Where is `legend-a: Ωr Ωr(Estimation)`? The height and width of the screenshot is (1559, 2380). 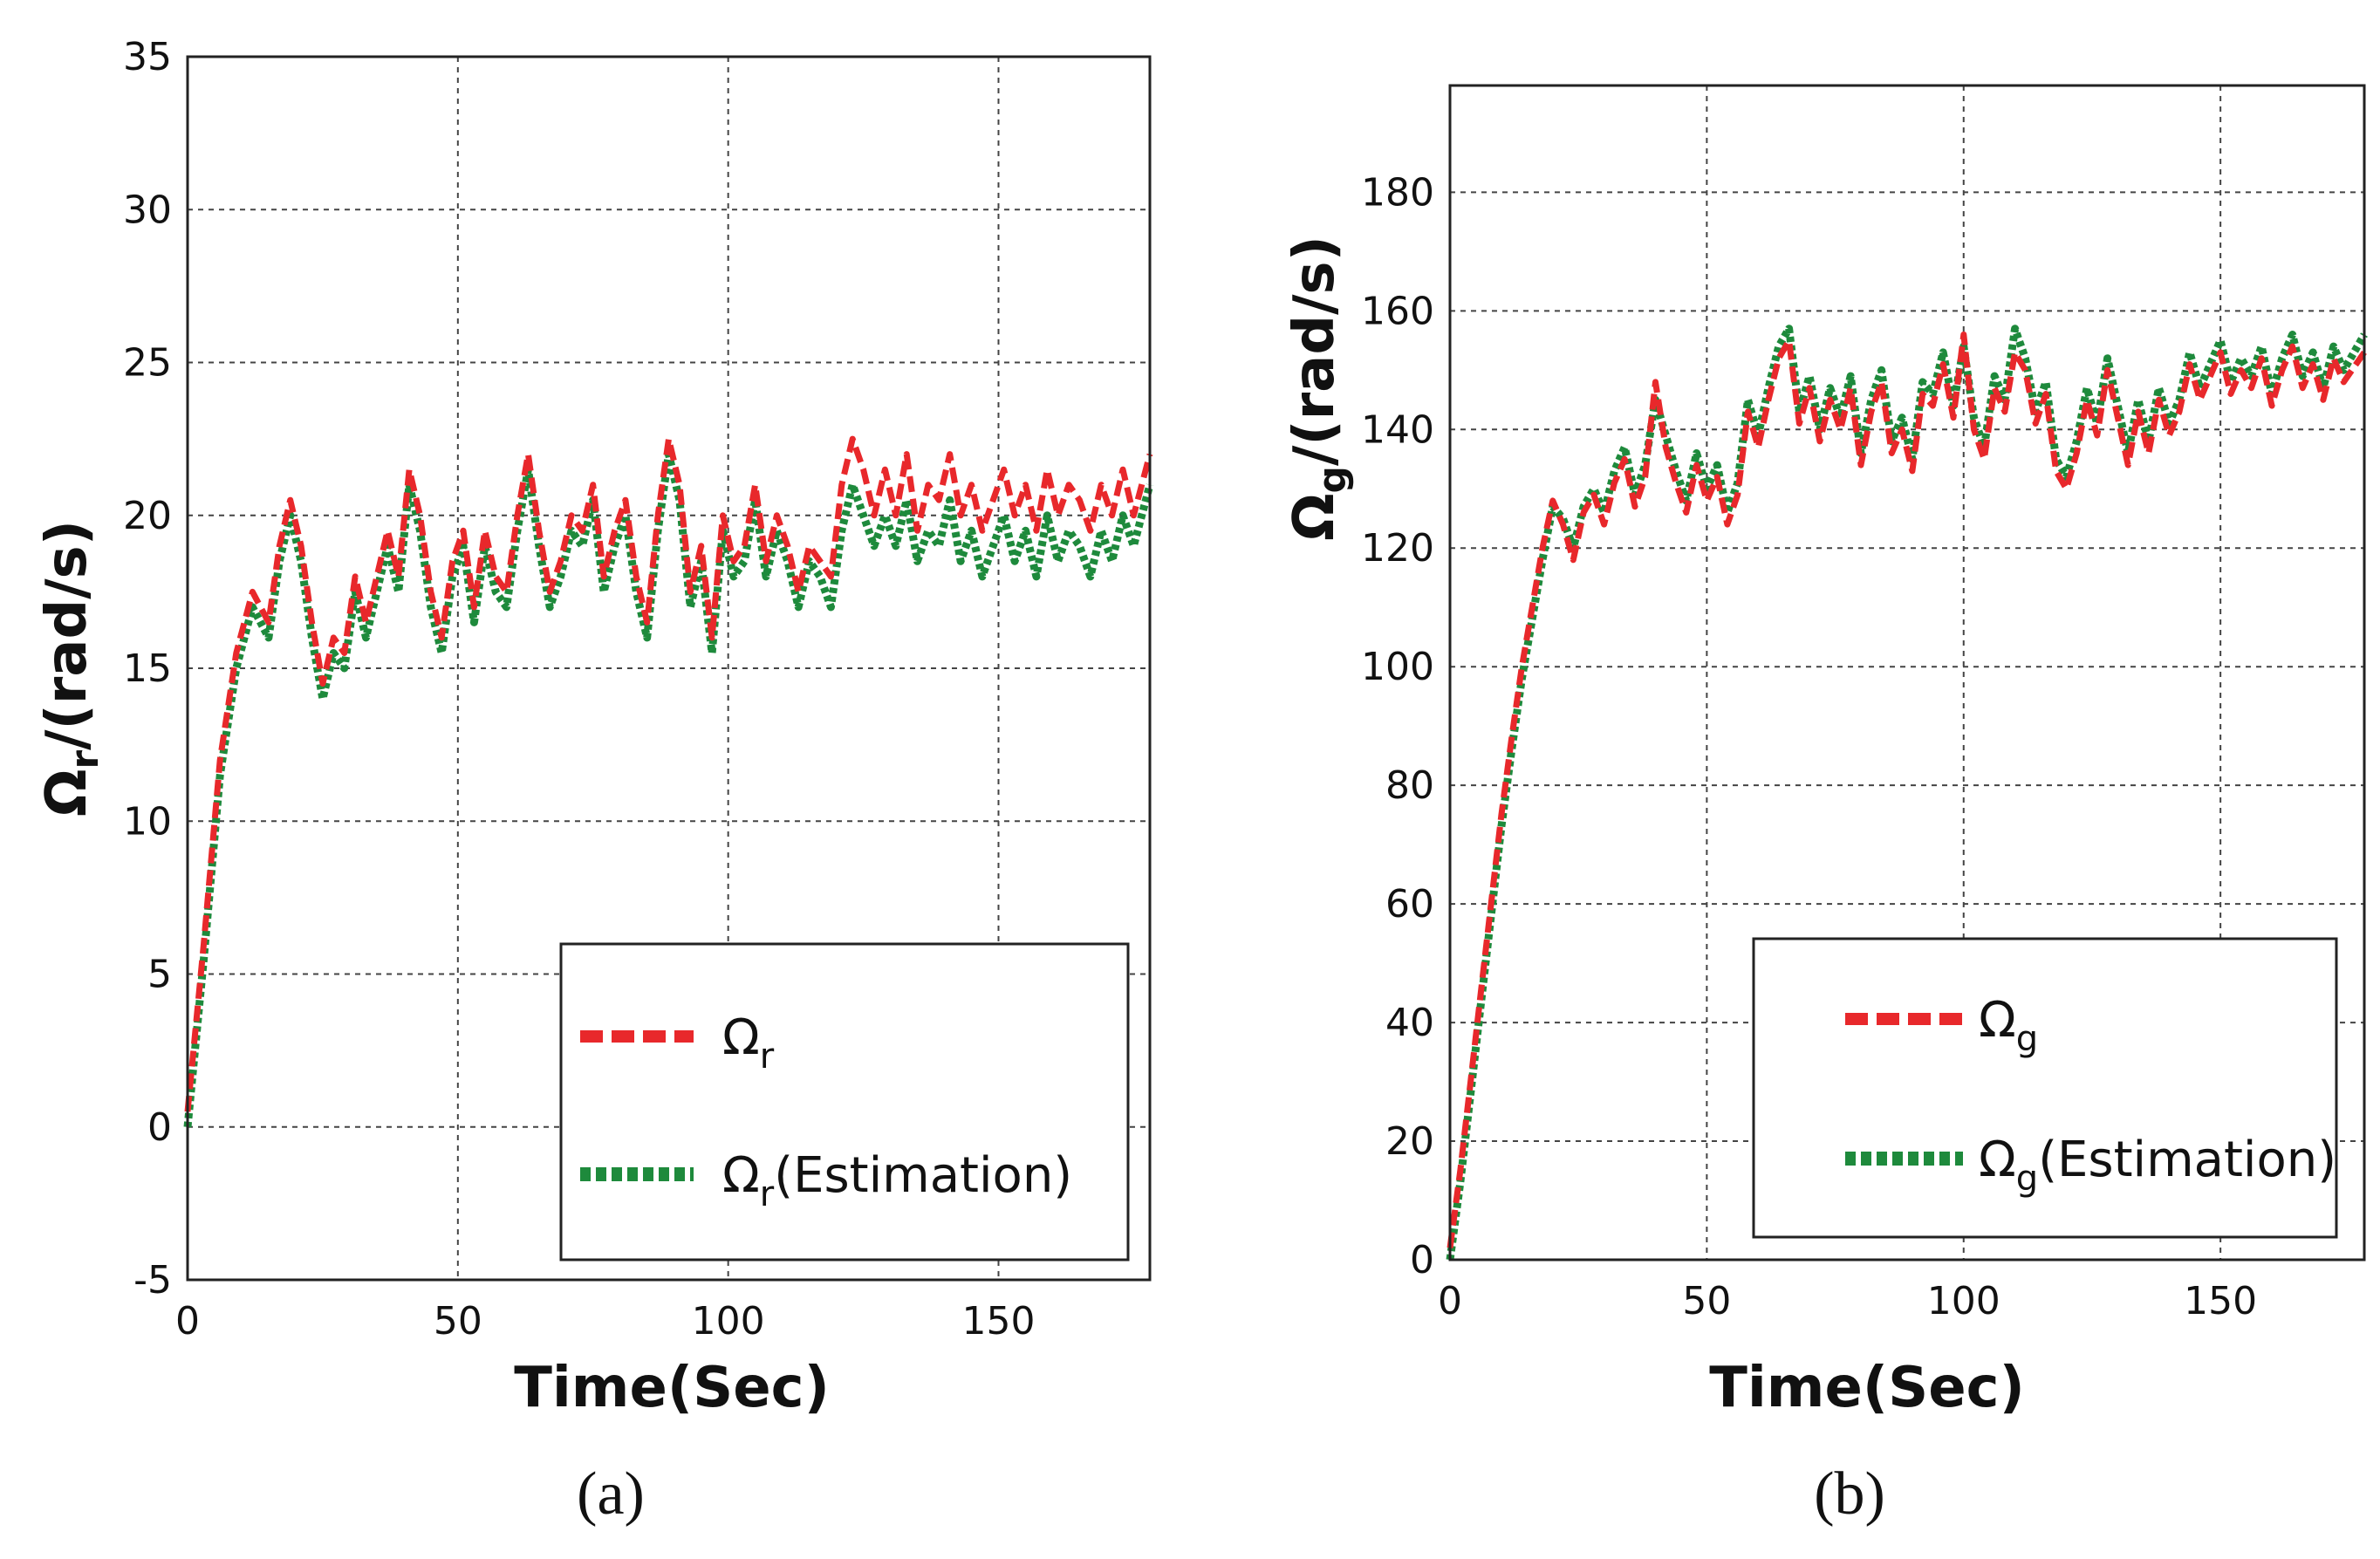 legend-a: Ωr Ωr(Estimation) is located at coordinates (844, 1102).